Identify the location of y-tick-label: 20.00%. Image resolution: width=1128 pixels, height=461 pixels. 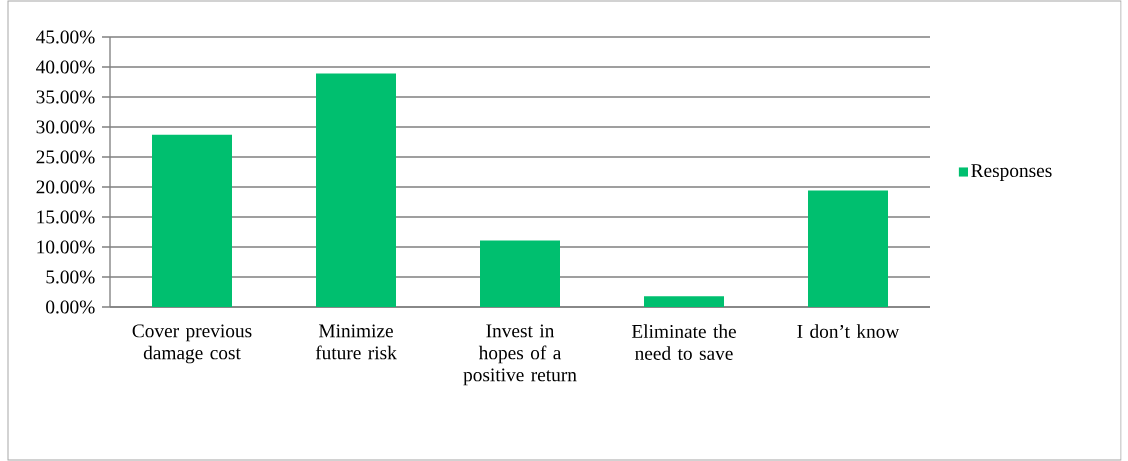
(65, 187).